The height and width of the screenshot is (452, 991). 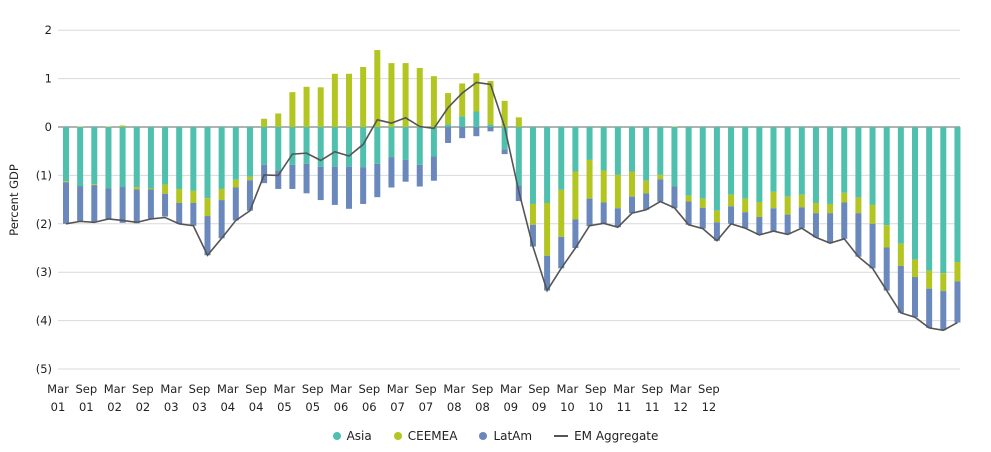 What do you see at coordinates (369, 407) in the screenshot?
I see `x-tick-label: 06` at bounding box center [369, 407].